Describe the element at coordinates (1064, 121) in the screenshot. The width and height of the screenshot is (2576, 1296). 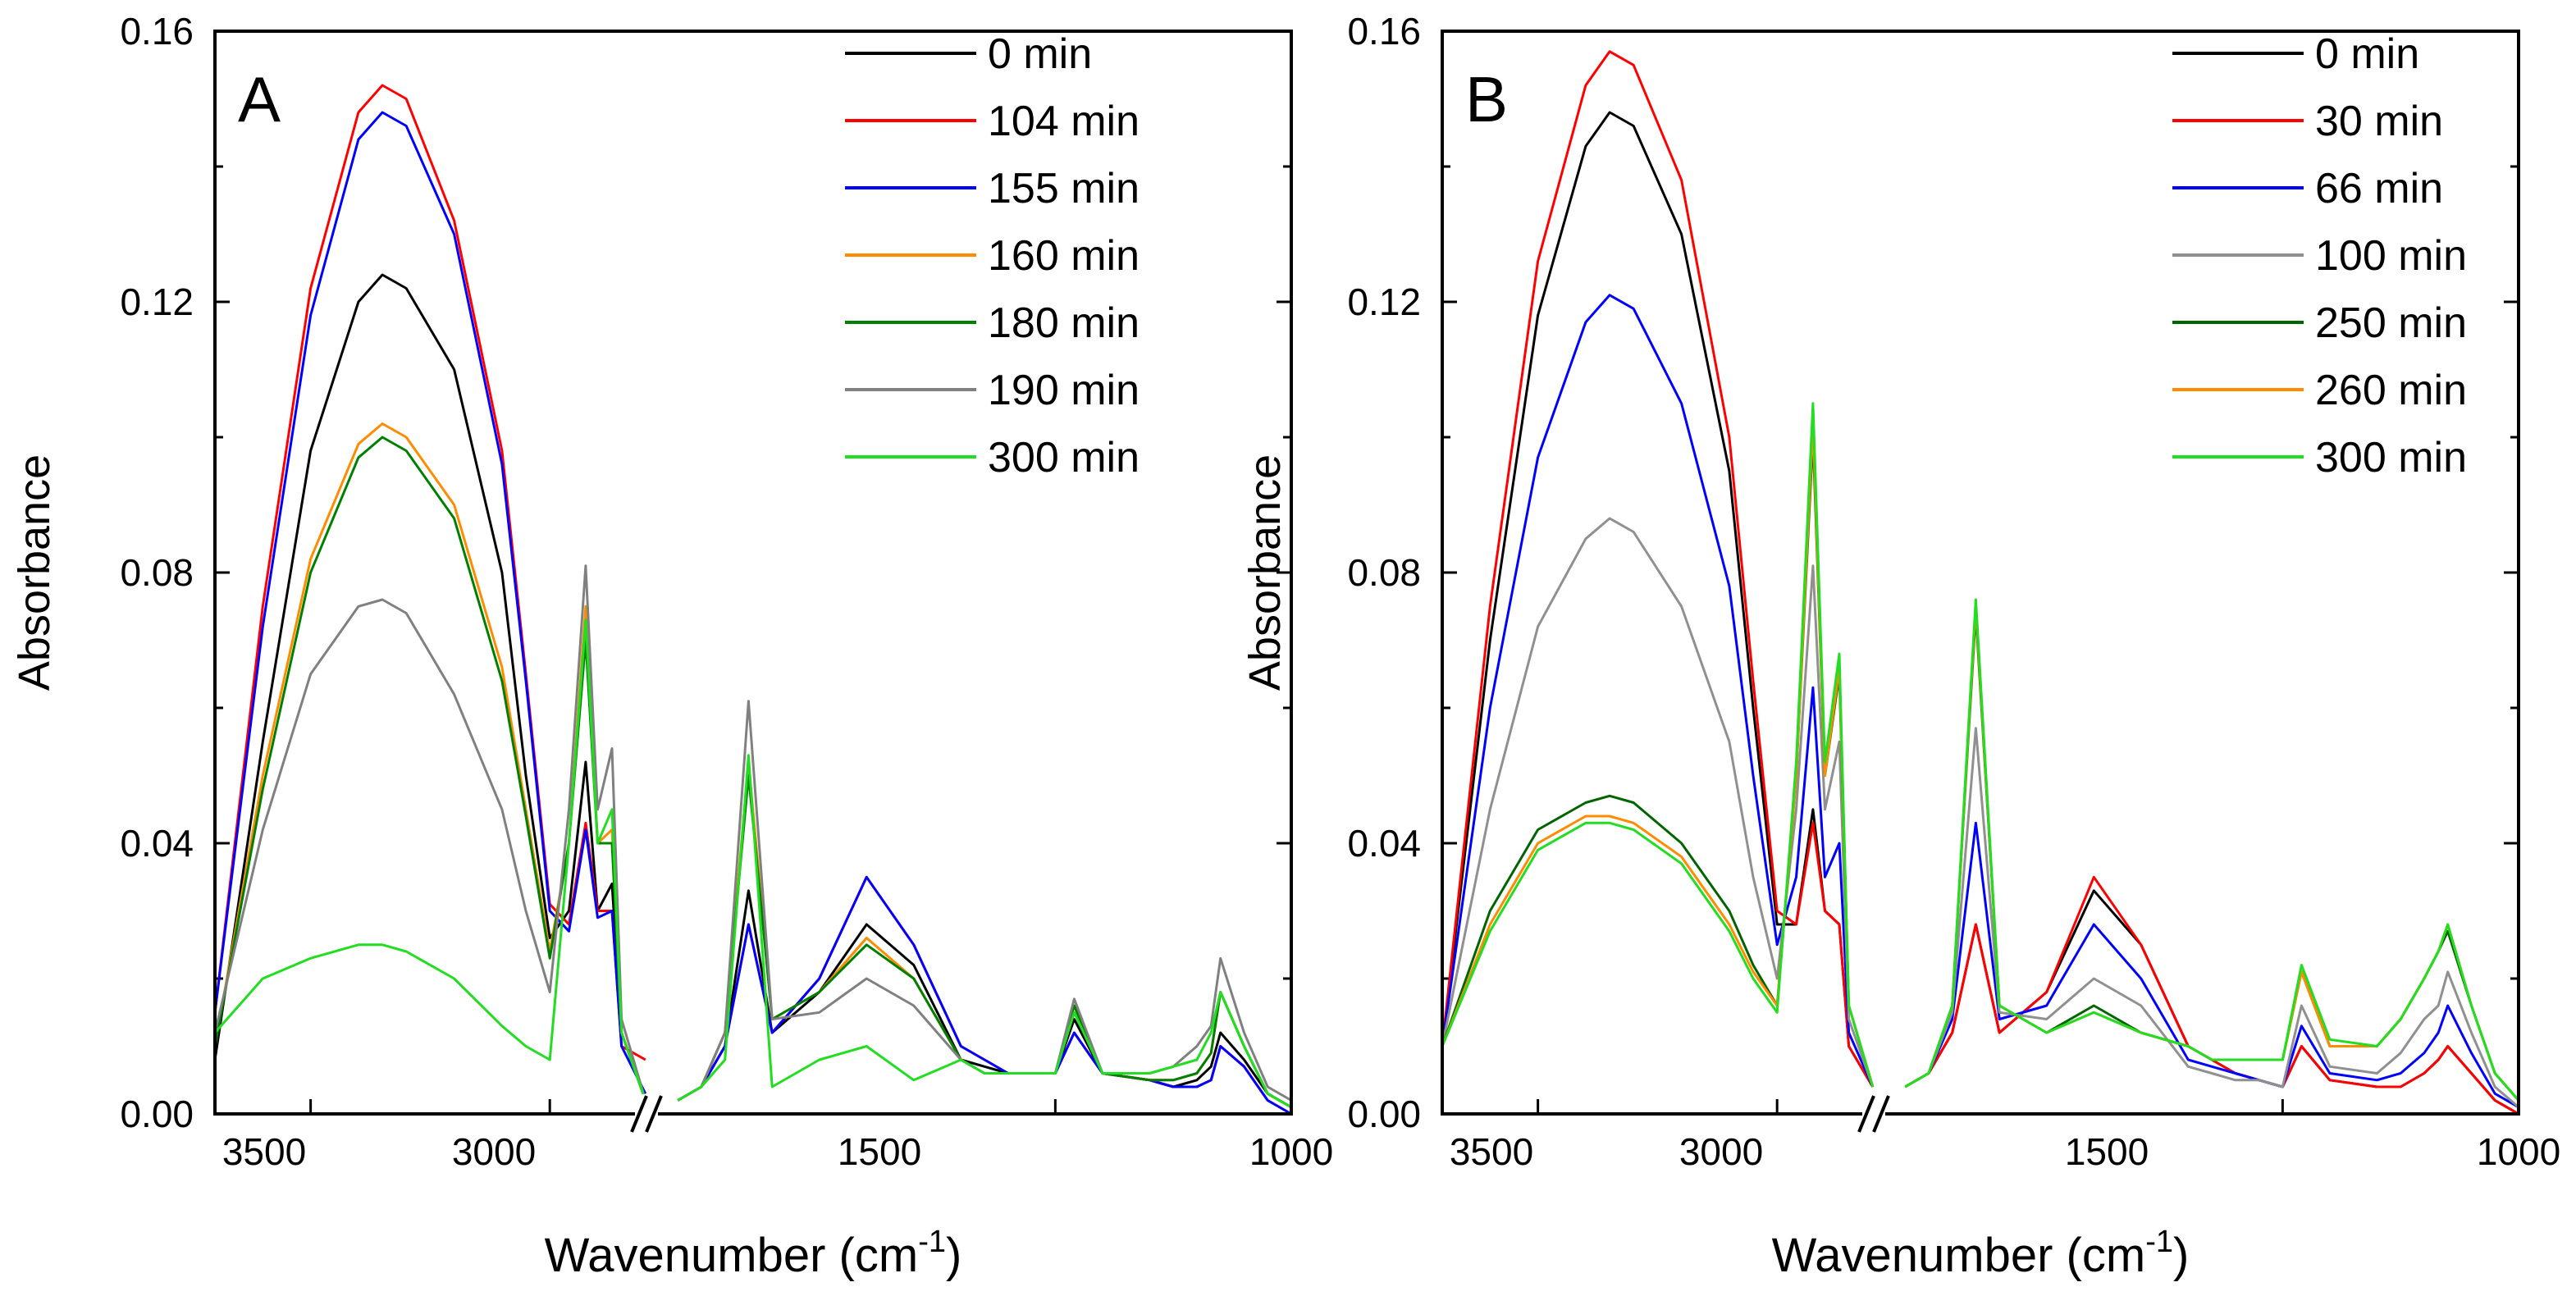
I see `legend-label: 104 min` at that location.